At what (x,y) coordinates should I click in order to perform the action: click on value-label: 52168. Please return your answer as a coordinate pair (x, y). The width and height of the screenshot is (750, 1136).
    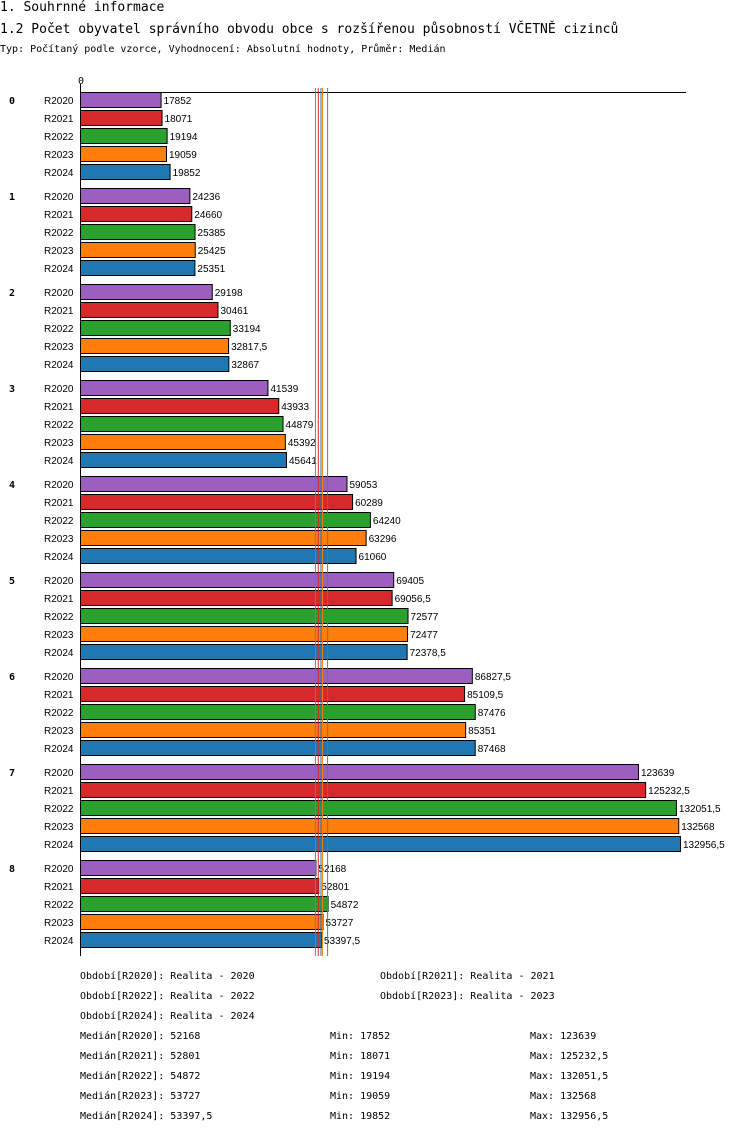
    Looking at the image, I should click on (332, 869).